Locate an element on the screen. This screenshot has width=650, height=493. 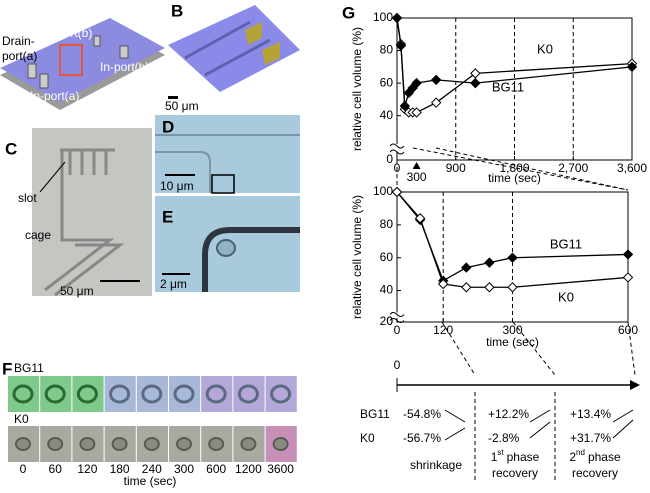
panel-e: E 2 μm is located at coordinates (227, 244).